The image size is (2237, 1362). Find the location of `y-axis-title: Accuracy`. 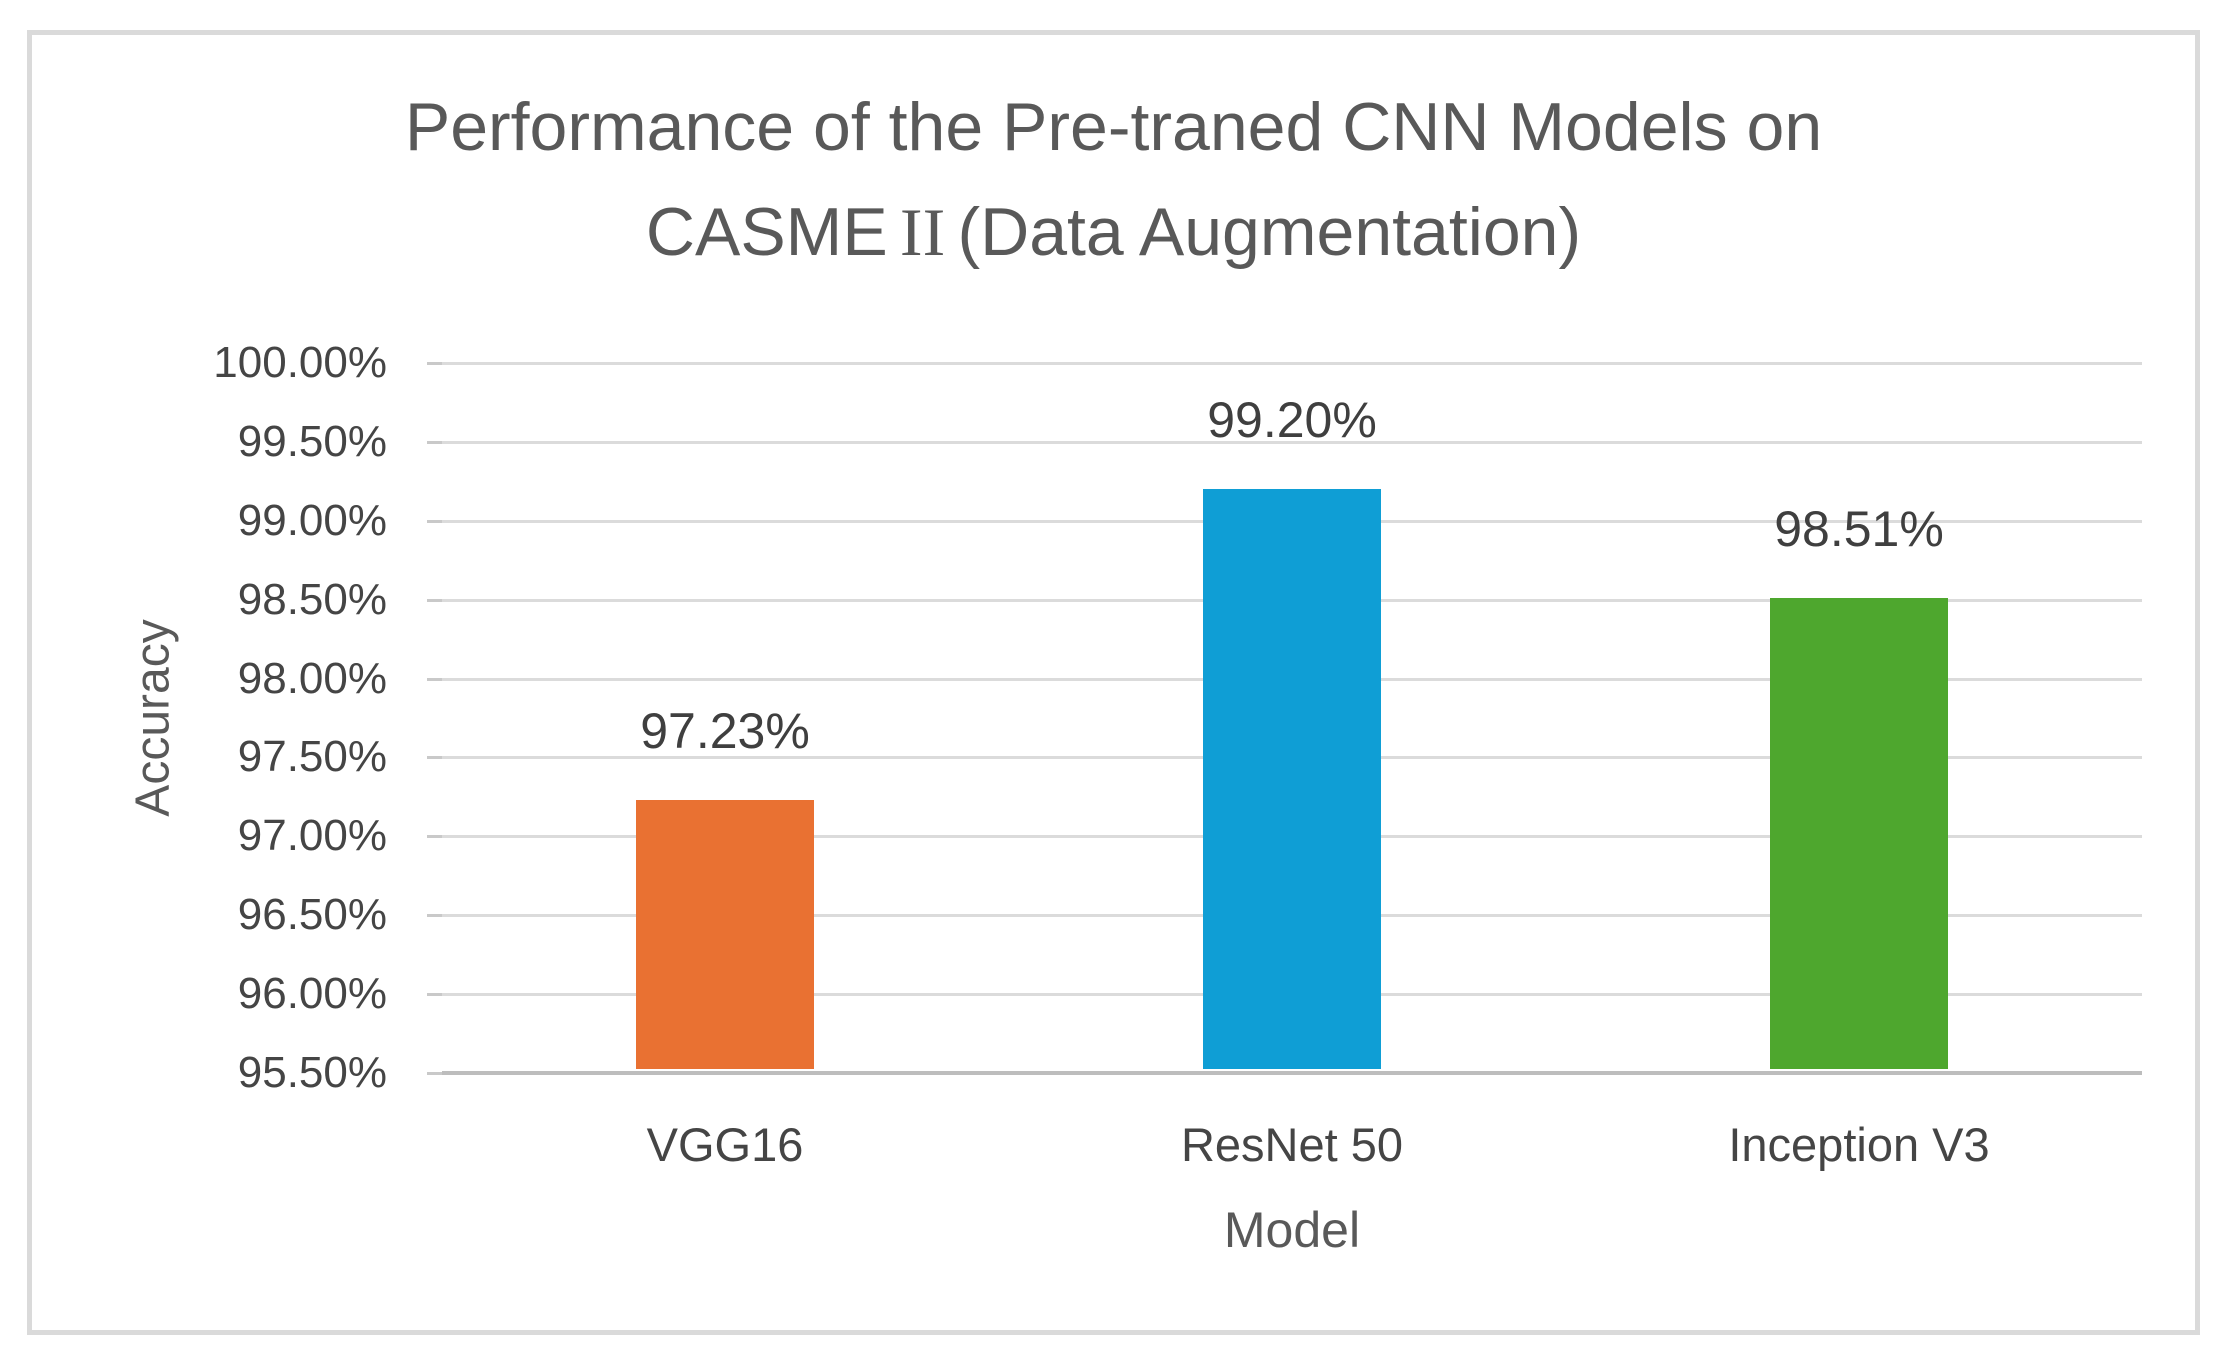

y-axis-title: Accuracy is located at coordinates (153, 718).